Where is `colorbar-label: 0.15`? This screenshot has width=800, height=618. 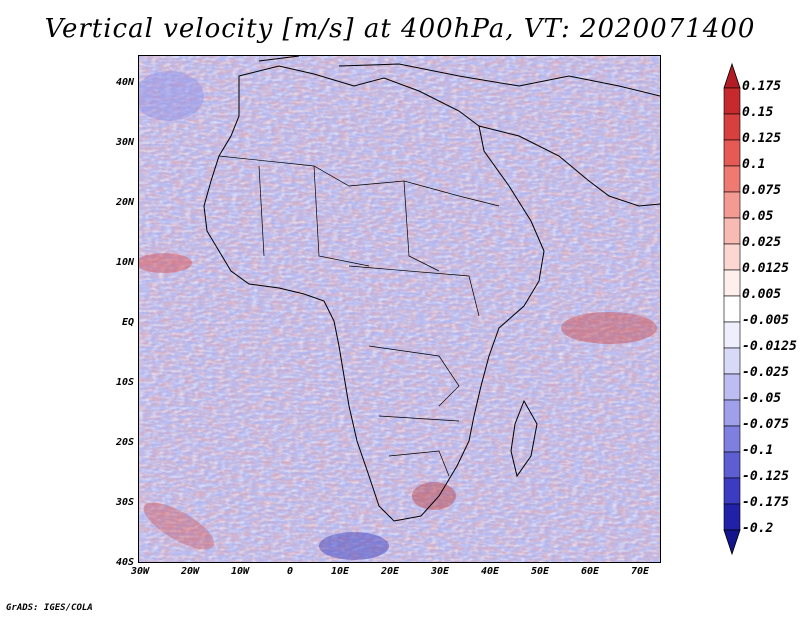
colorbar-label: 0.15 is located at coordinates (758, 112).